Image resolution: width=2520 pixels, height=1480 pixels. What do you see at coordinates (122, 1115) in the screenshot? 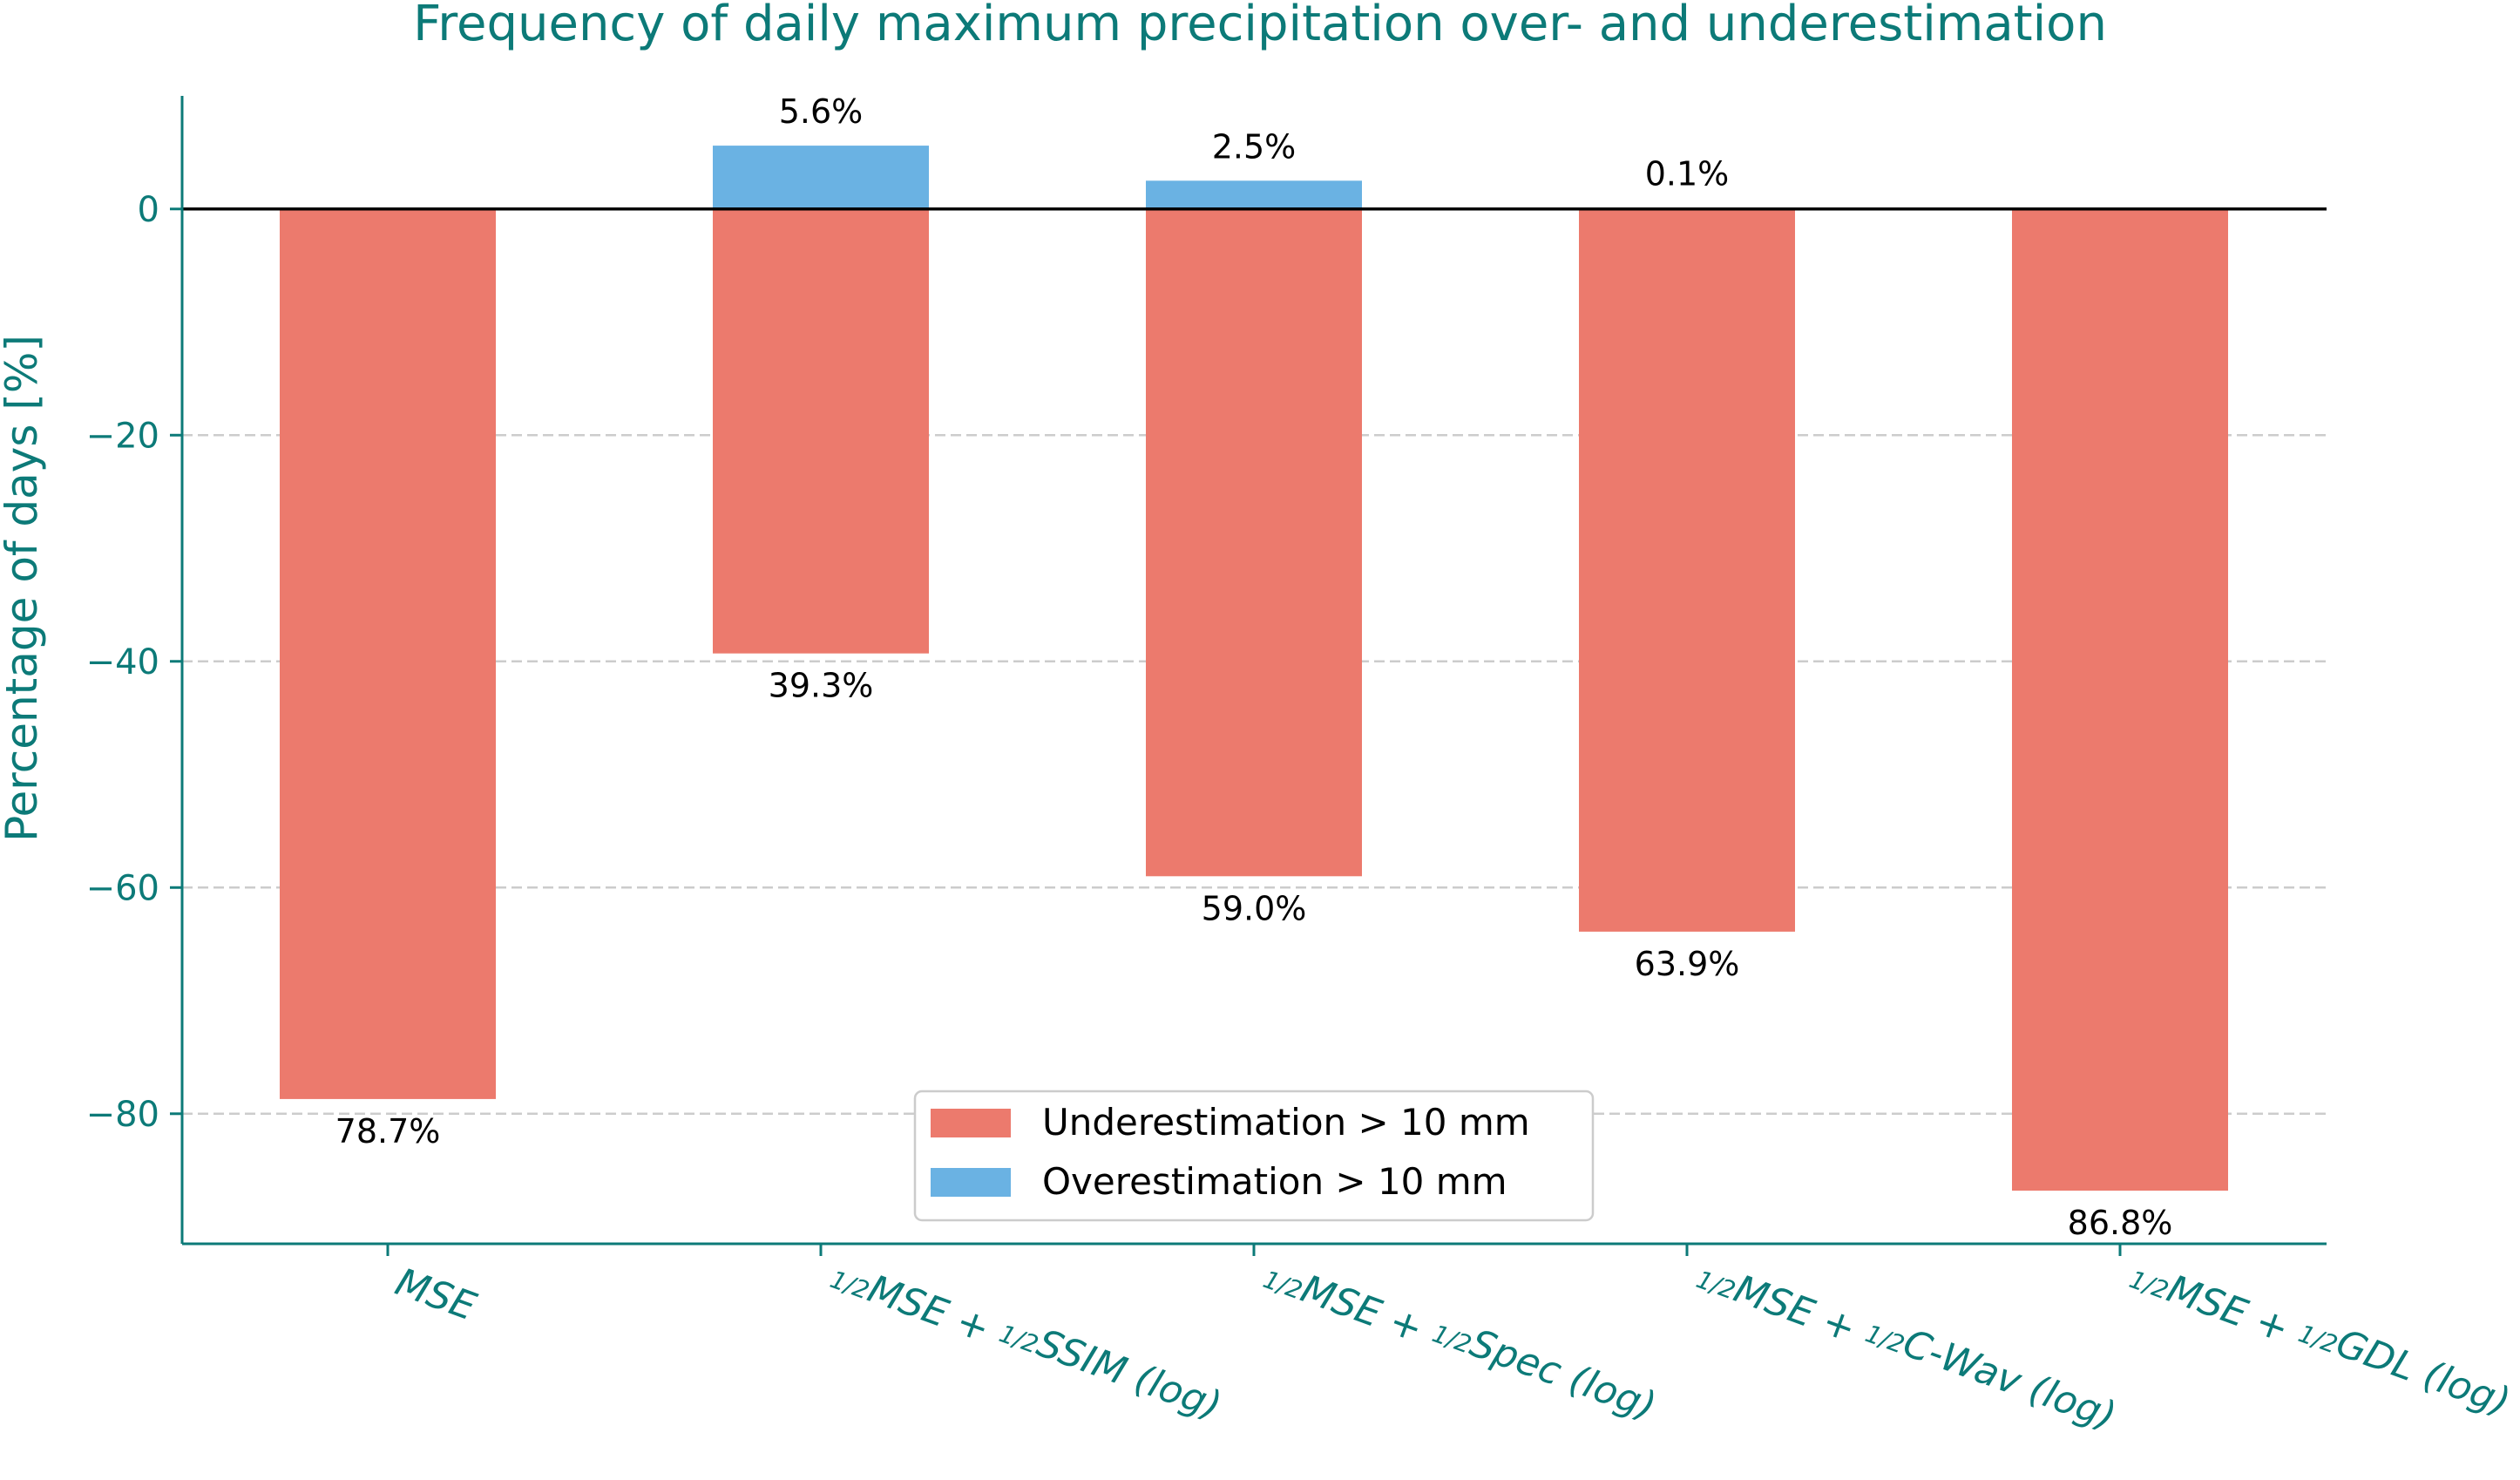
I see `y-tick-label: −80` at bounding box center [122, 1115].